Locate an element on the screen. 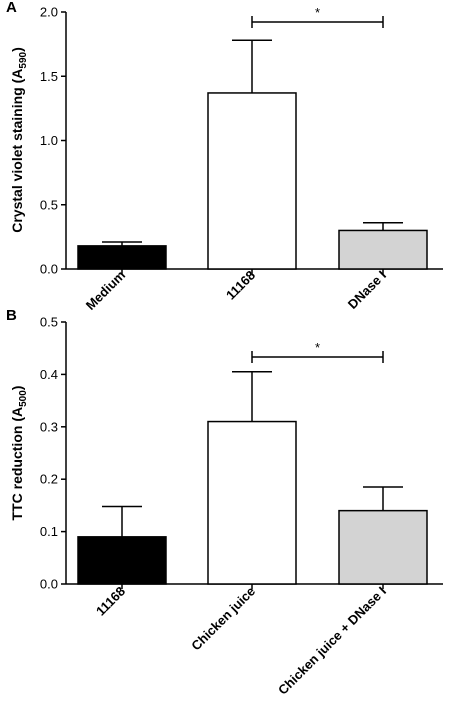 The height and width of the screenshot is (715, 454). y-axis-label-main: TTC reduction (A is located at coordinates (17, 464).